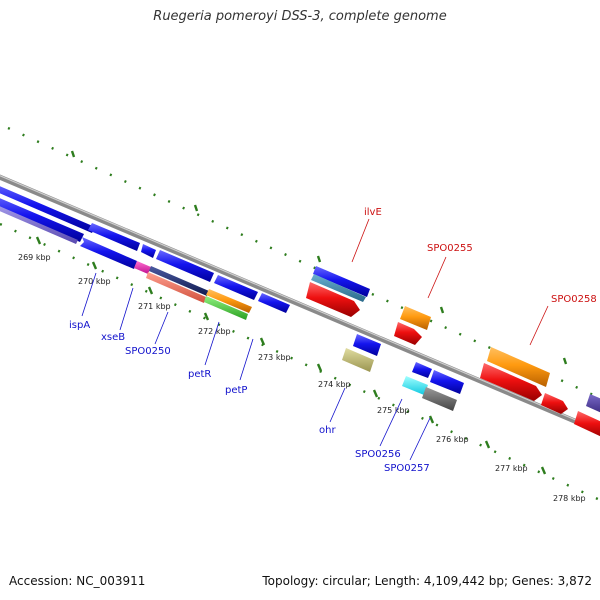 The height and width of the screenshot is (600, 600). Describe the element at coordinates (452, 439) in the screenshot. I see `kbp-label: 276 kbp` at that location.